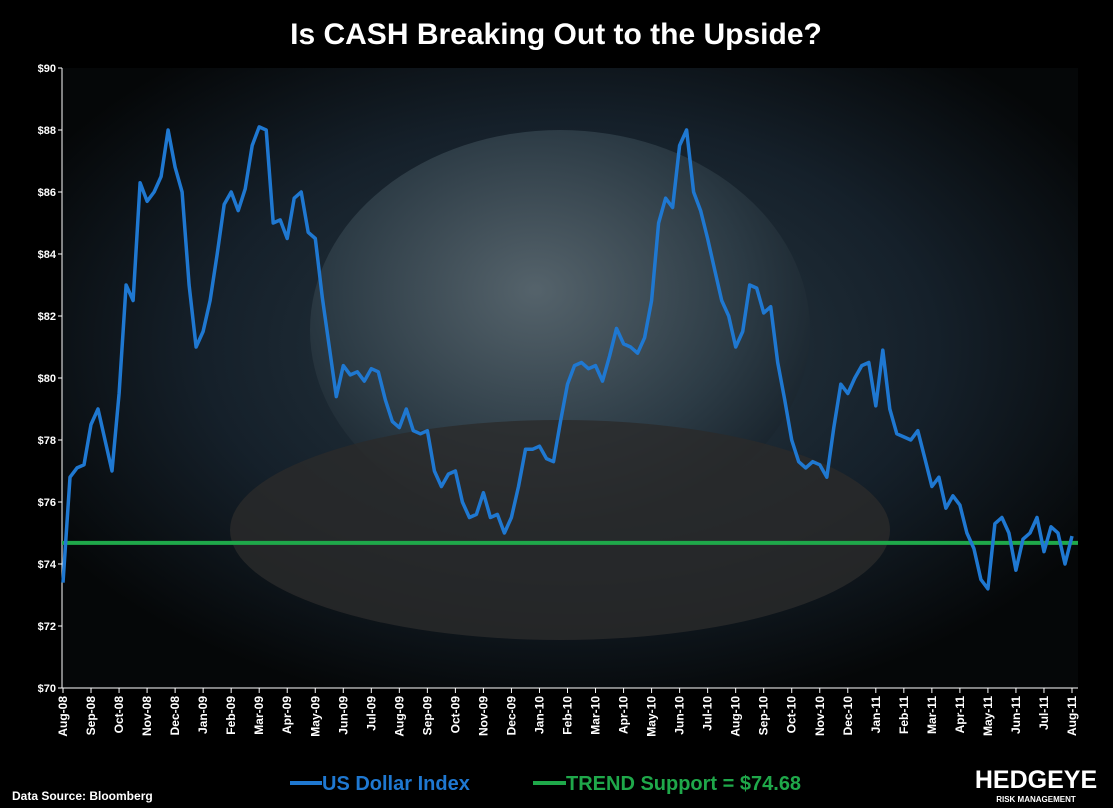 The height and width of the screenshot is (808, 1113). Describe the element at coordinates (47, 689) in the screenshot. I see `y-tick-label: $70` at that location.